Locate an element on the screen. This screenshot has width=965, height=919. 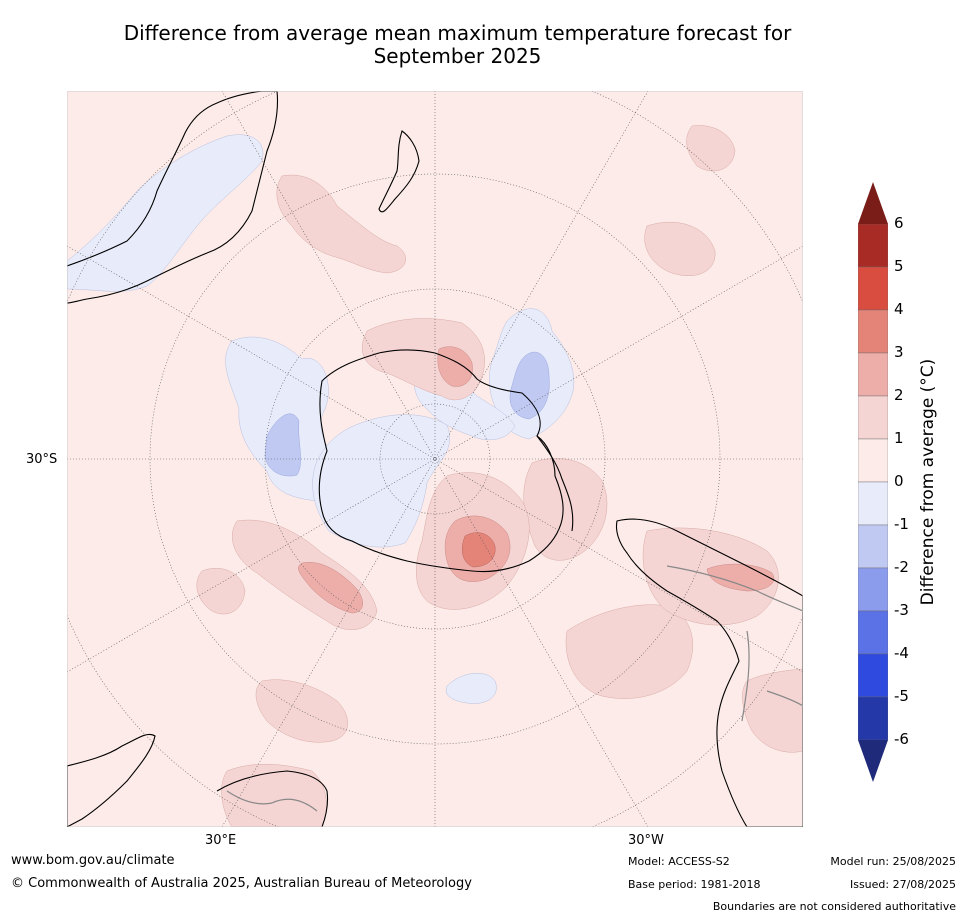
anomaly-pos-pacific-north is located at coordinates (680, 249).